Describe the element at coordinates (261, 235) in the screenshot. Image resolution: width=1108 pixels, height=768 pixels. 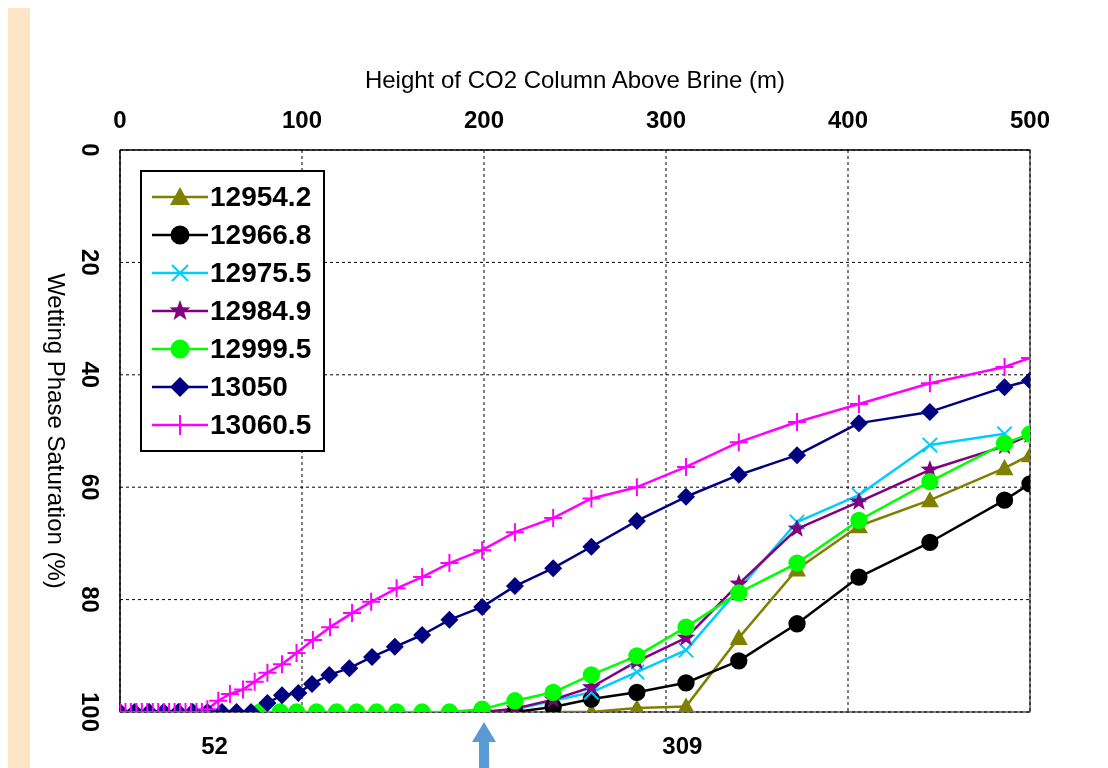
I see `legend-label: 12966.8` at that location.